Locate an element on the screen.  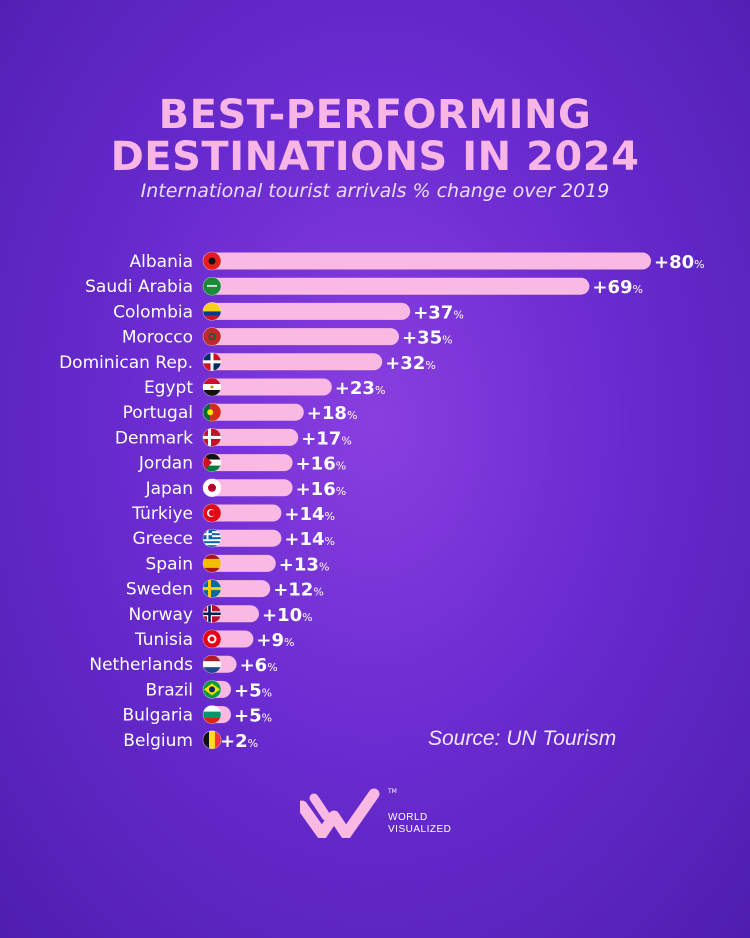
category-label: Albania is located at coordinates (161, 262).